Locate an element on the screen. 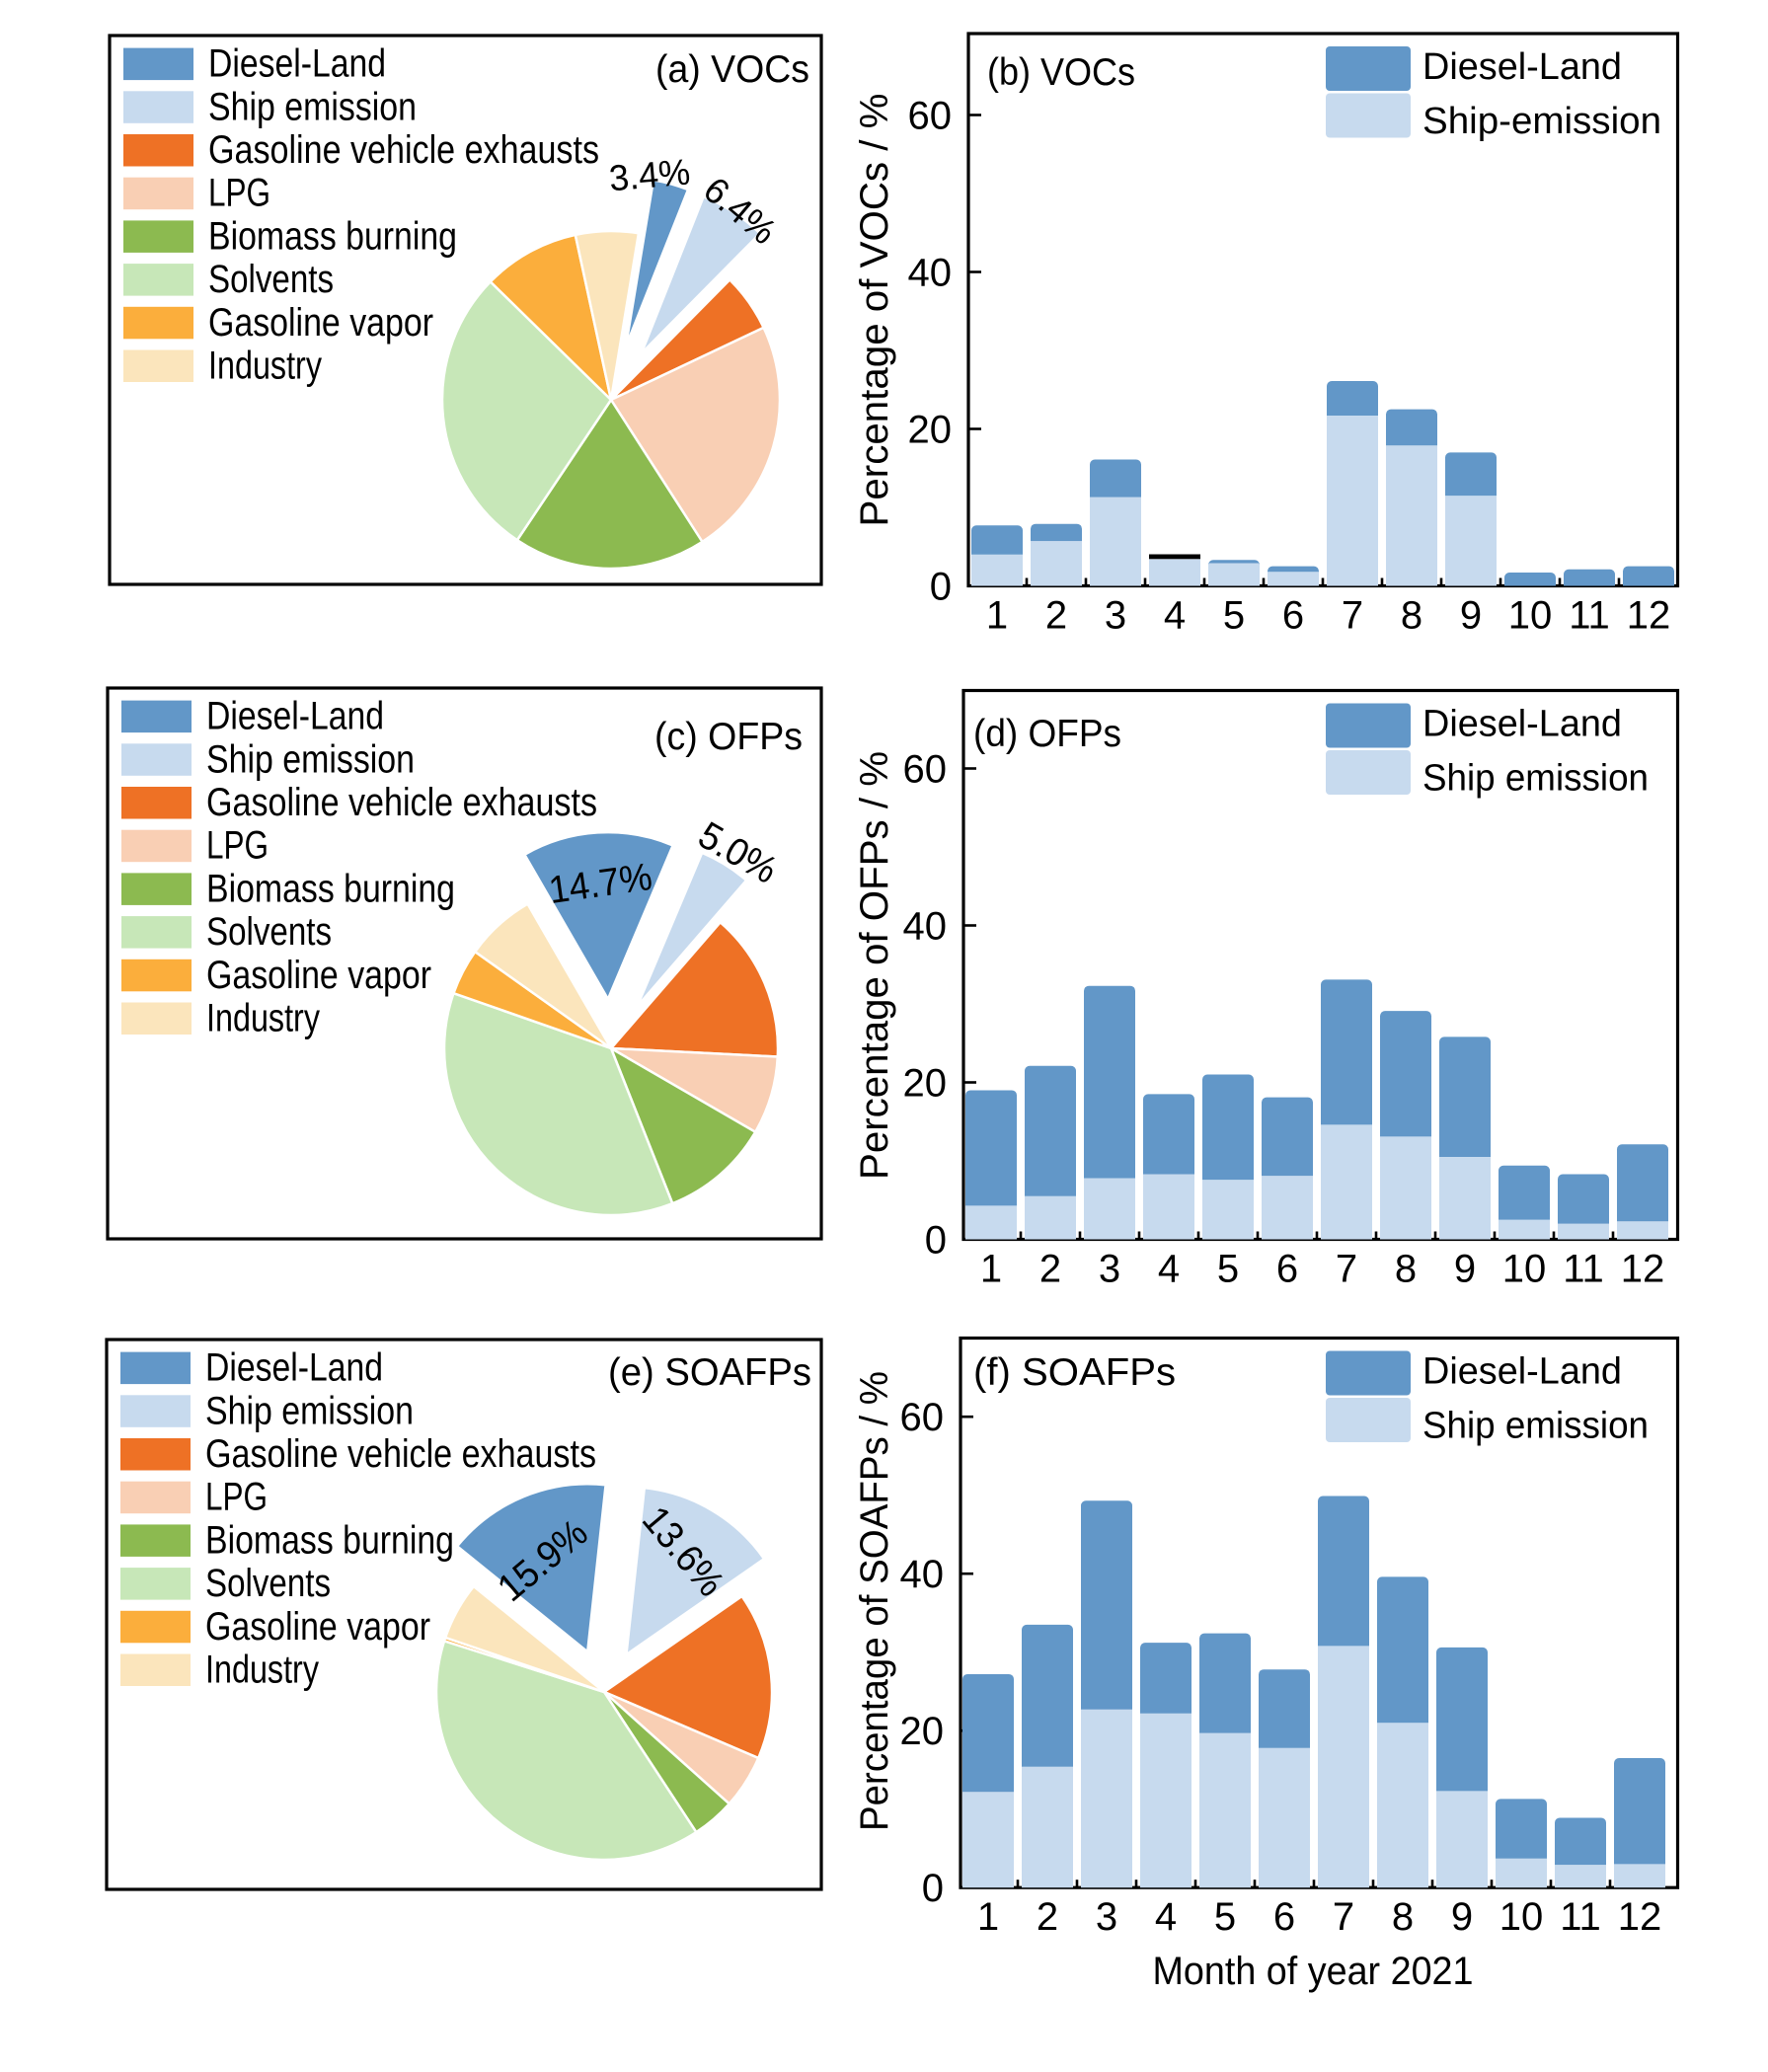 This screenshot has height=2072, width=1768. svg-text: (b) VOCs is located at coordinates (1061, 72).